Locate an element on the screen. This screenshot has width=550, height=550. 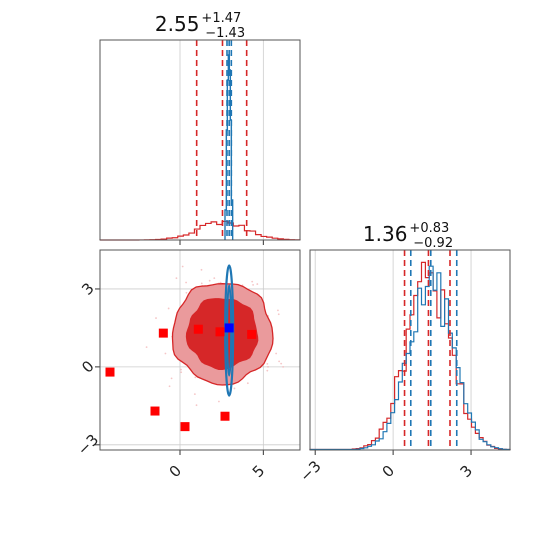
title-median: 2.55 is located at coordinates (177, 24).